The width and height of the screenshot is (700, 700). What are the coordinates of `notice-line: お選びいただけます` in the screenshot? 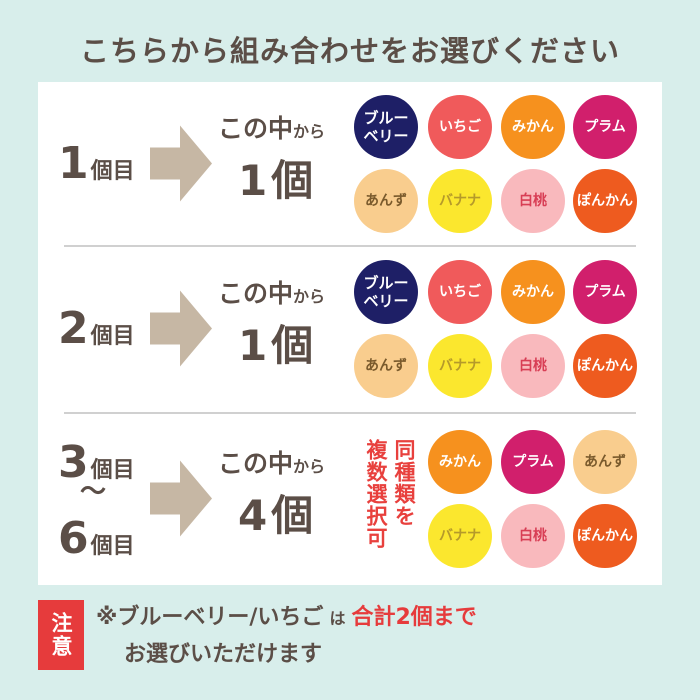 It's located at (223, 654).